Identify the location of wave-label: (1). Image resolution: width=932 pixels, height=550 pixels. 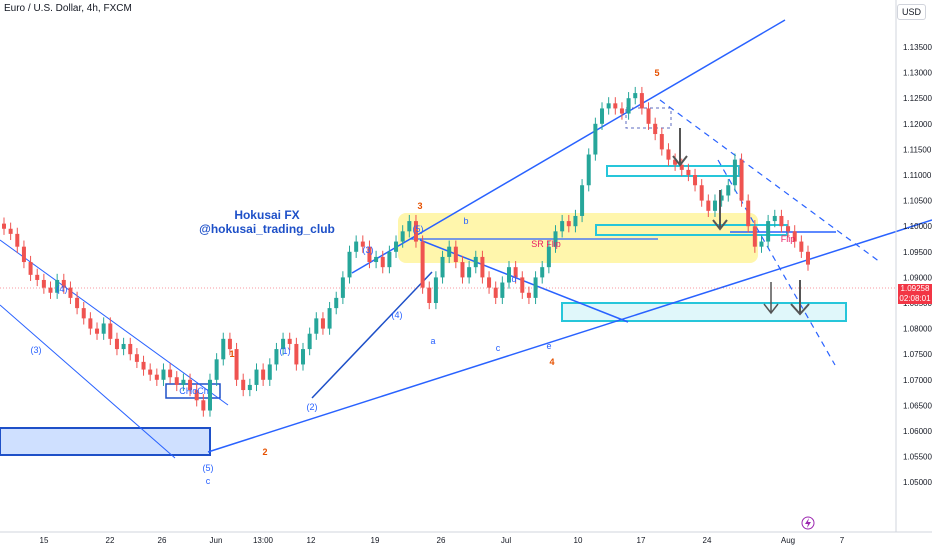
(285, 351).